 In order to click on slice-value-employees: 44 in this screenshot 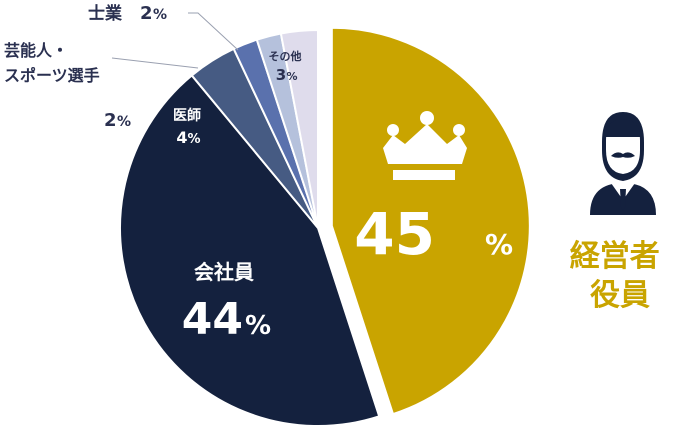, I will do `click(212, 319)`.